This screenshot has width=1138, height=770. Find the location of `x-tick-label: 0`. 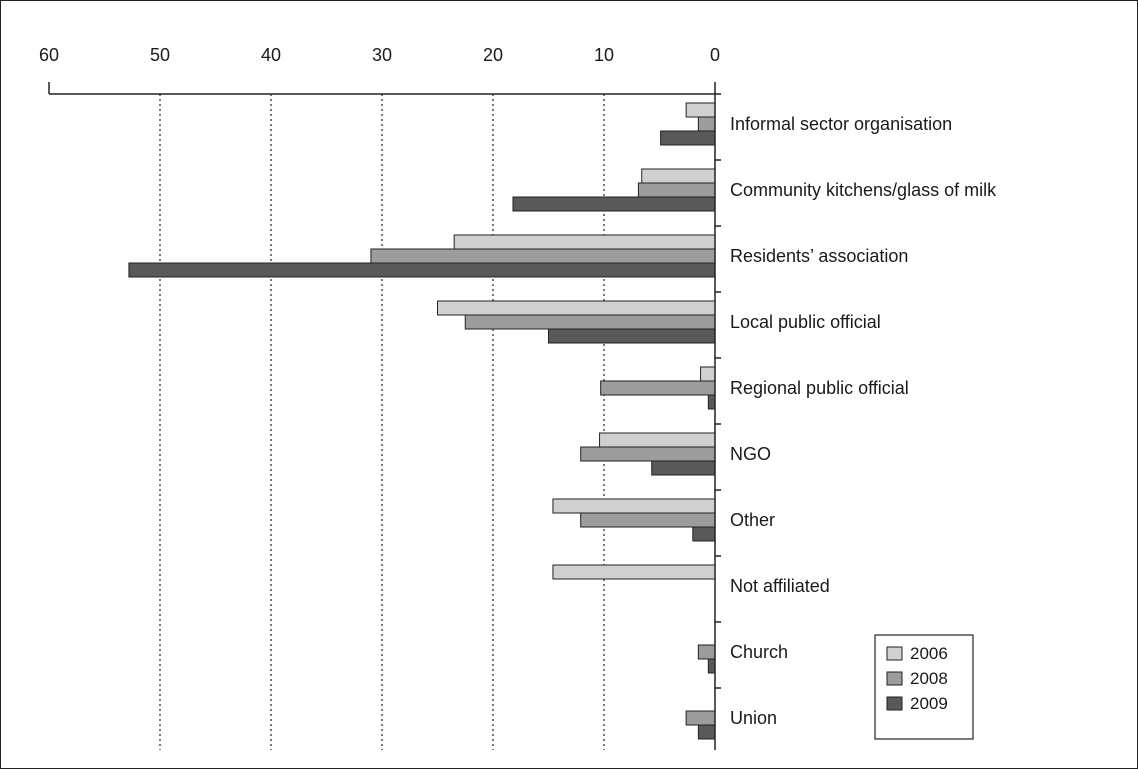

x-tick-label: 0 is located at coordinates (715, 55).